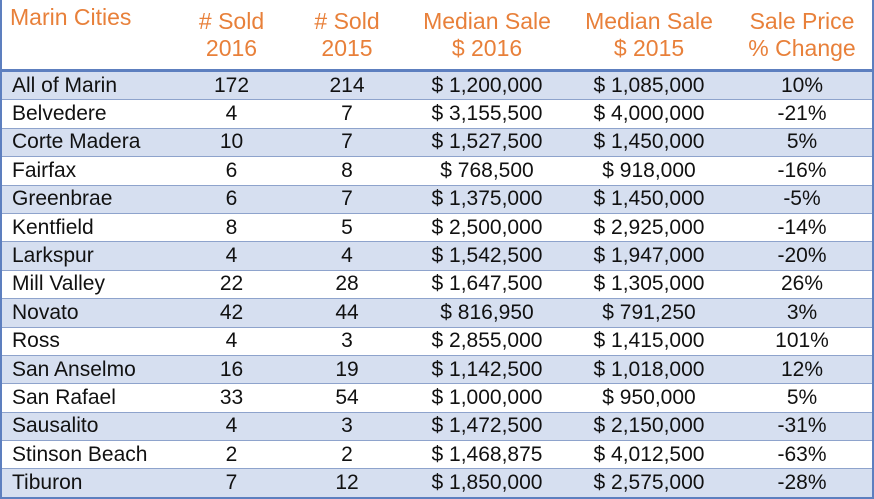 This screenshot has width=874, height=499. What do you see at coordinates (649, 313) in the screenshot?
I see `median-2015-cell: $ 791,250` at bounding box center [649, 313].